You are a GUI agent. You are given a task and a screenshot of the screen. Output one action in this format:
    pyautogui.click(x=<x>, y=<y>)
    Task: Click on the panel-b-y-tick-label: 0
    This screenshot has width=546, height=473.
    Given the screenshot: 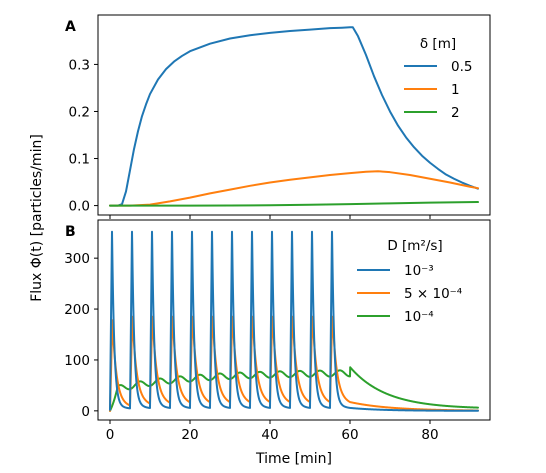 What is the action you would take?
    pyautogui.click(x=85, y=412)
    